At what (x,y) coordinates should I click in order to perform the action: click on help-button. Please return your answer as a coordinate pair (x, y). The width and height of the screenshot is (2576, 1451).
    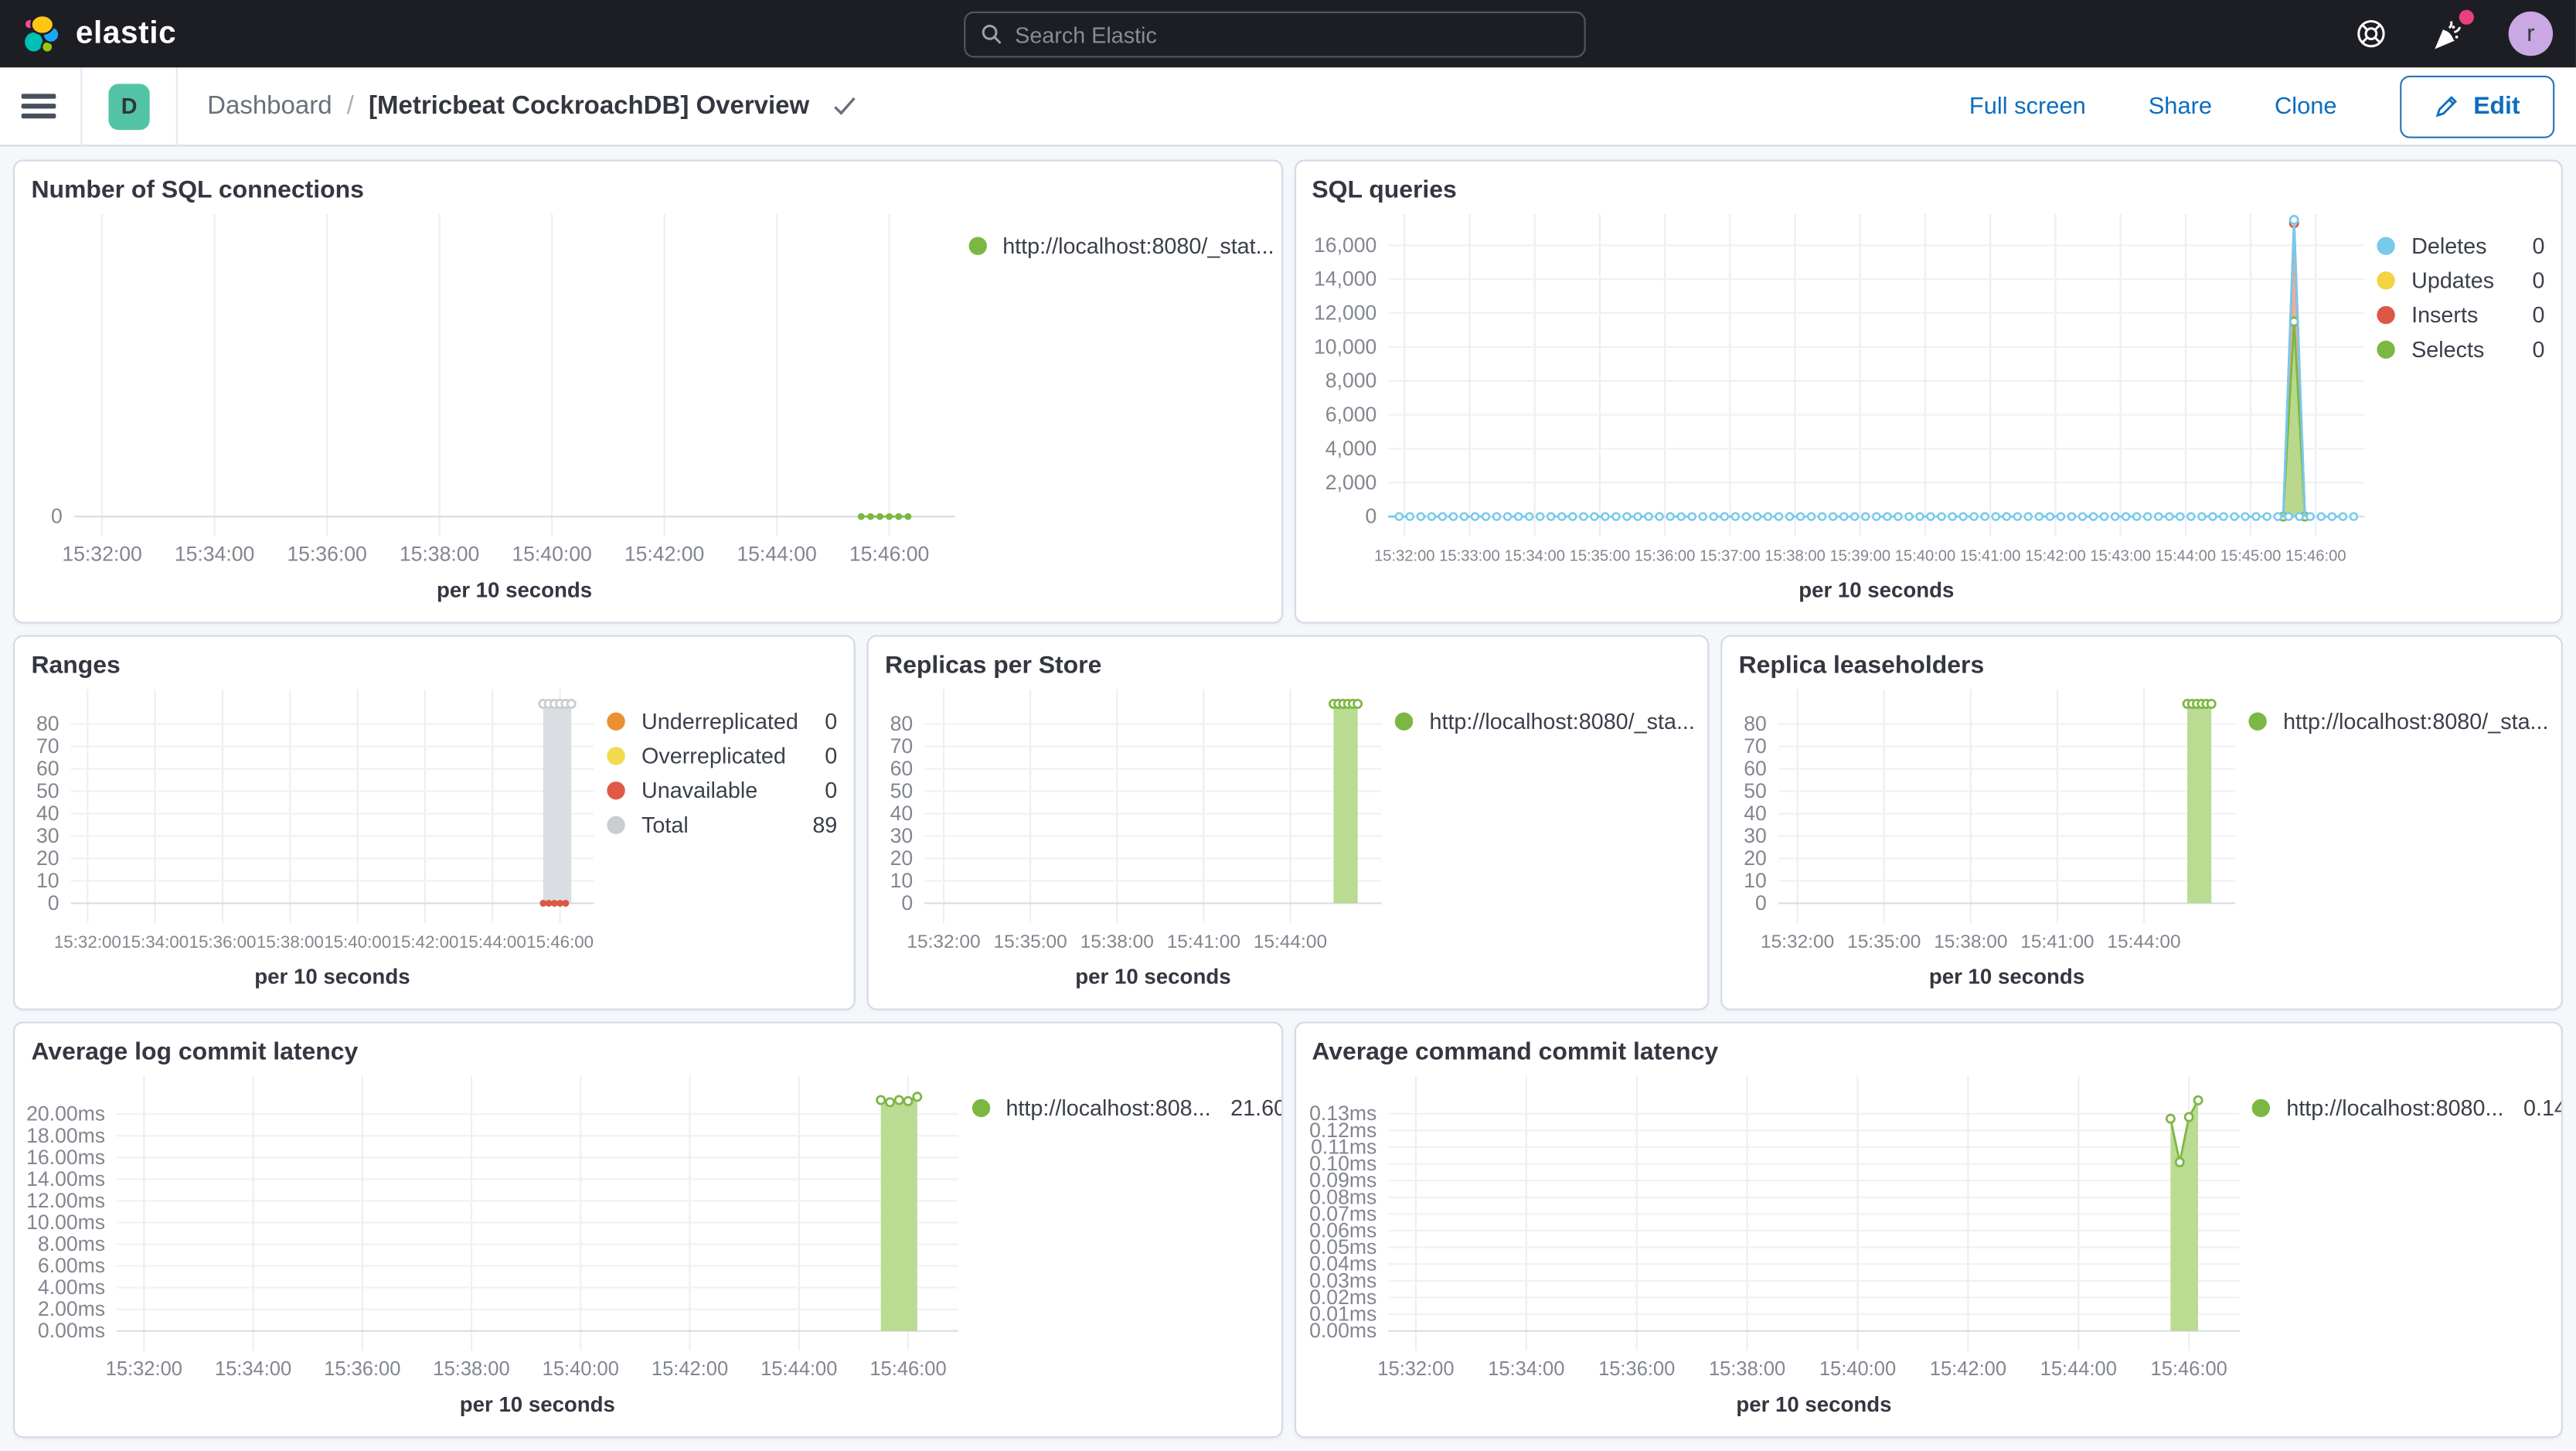
    Looking at the image, I should click on (2370, 33).